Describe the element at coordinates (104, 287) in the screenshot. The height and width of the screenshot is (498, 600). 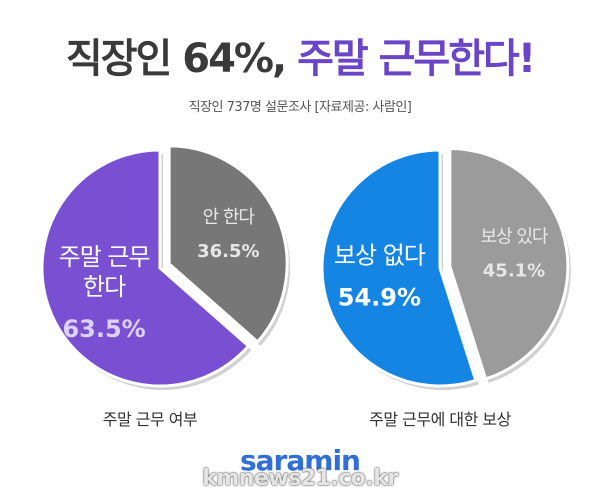
I see `slice-label-weekend-work-yes-1: 한다` at that location.